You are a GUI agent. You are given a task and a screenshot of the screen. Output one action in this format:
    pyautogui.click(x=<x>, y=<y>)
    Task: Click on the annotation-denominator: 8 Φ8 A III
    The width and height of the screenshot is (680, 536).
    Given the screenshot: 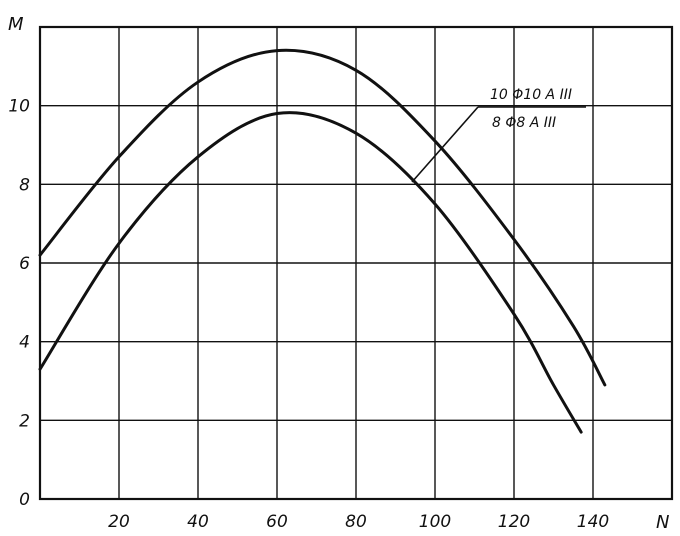 What is the action you would take?
    pyautogui.click(x=524, y=123)
    